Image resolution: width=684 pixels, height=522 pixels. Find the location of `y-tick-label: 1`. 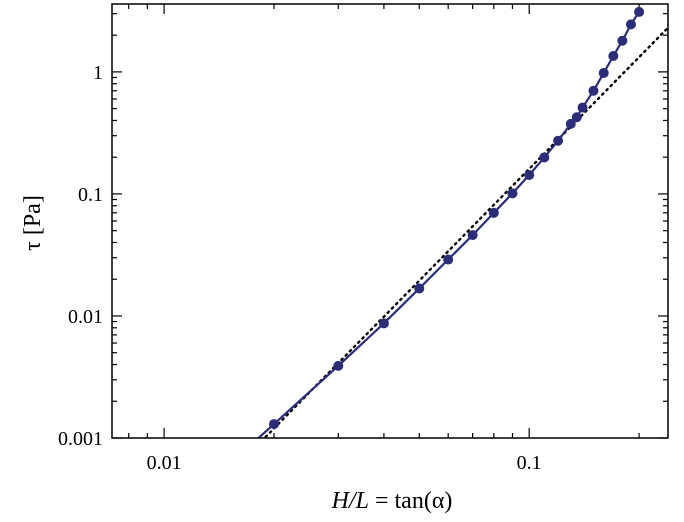

y-tick-label: 1 is located at coordinates (98, 73).